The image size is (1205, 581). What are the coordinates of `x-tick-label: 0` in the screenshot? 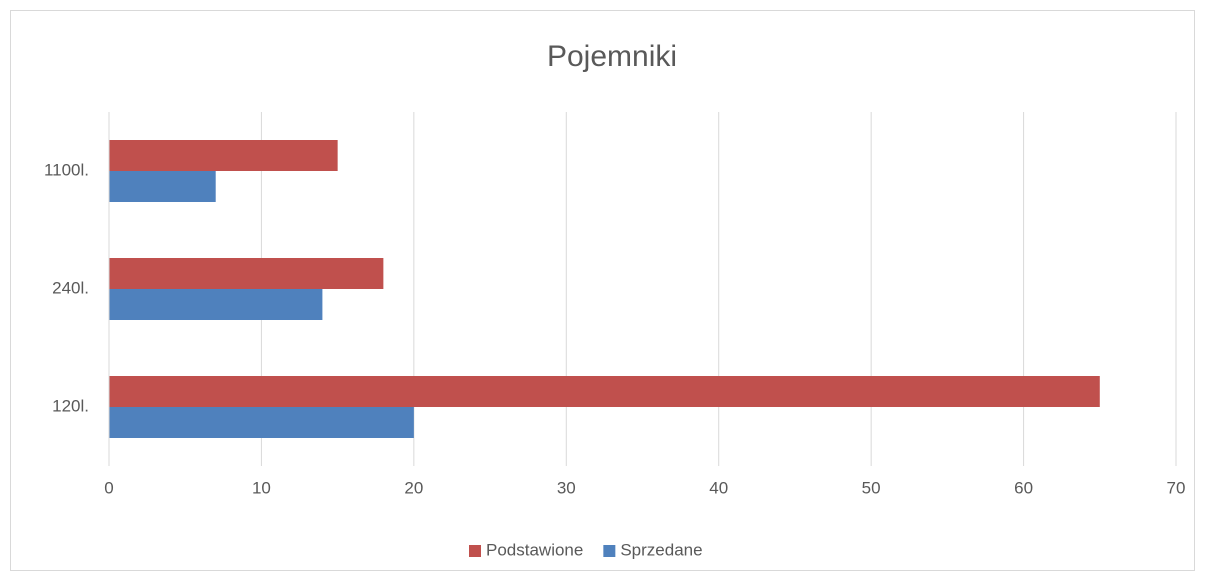 It's located at (108, 487).